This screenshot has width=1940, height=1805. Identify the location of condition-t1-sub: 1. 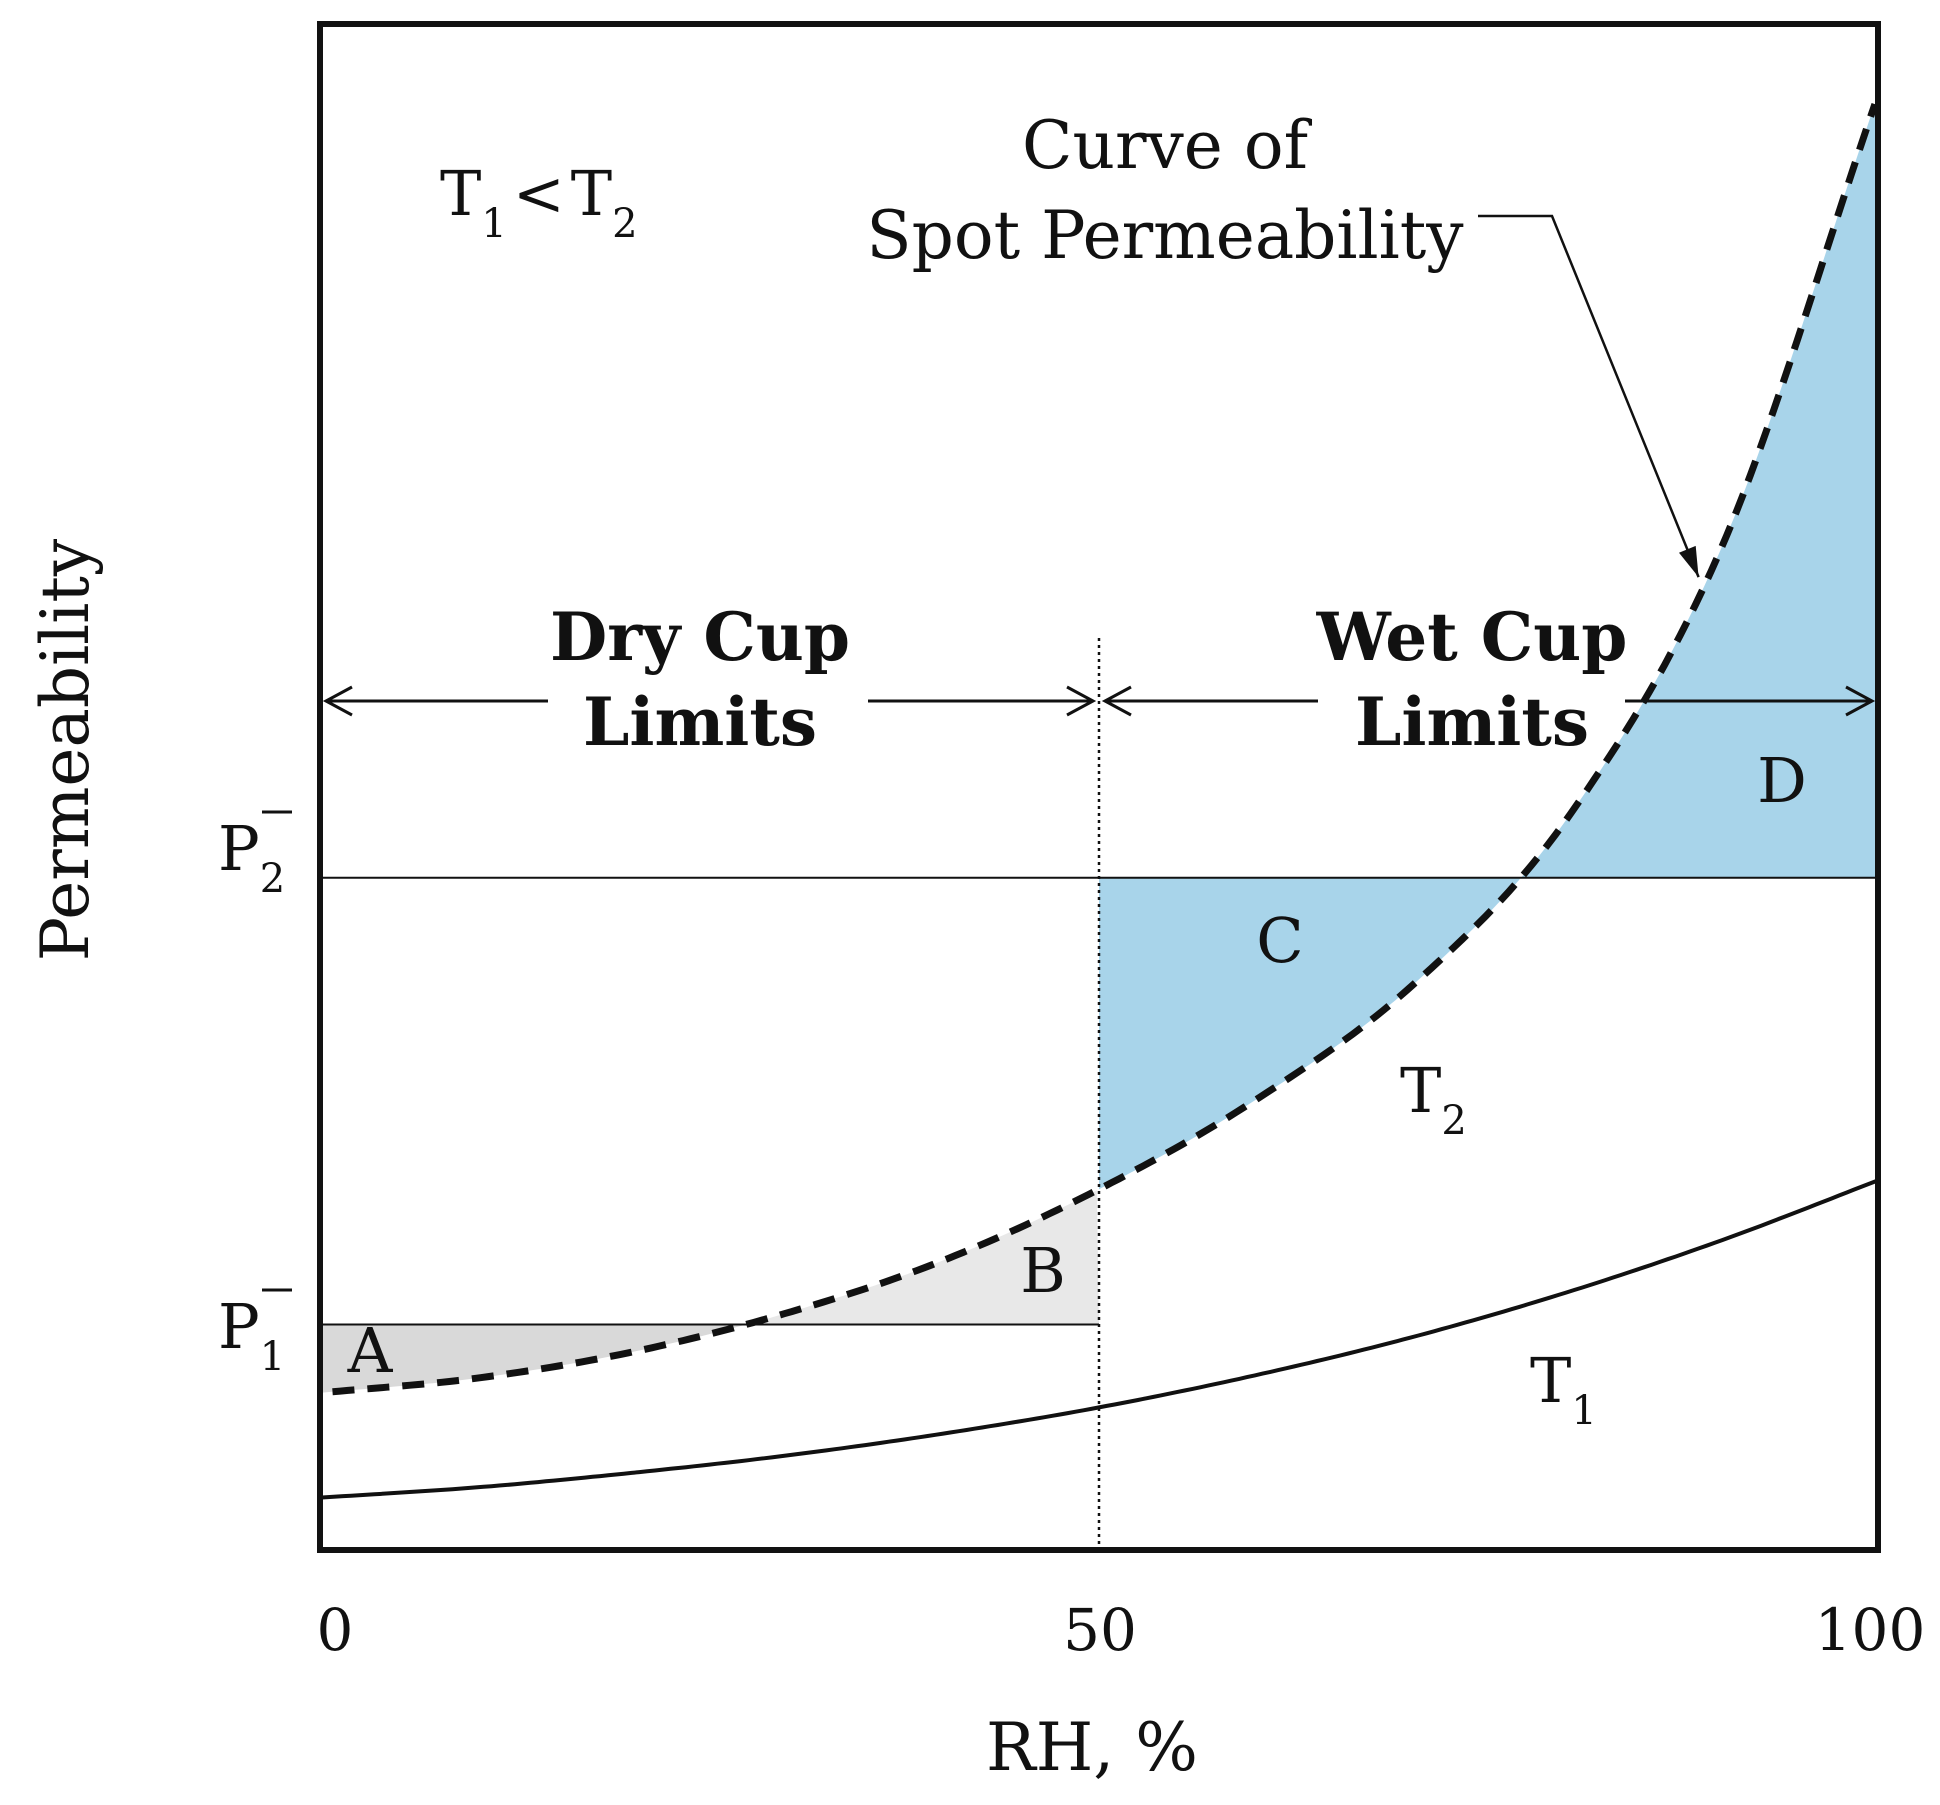
(493, 224).